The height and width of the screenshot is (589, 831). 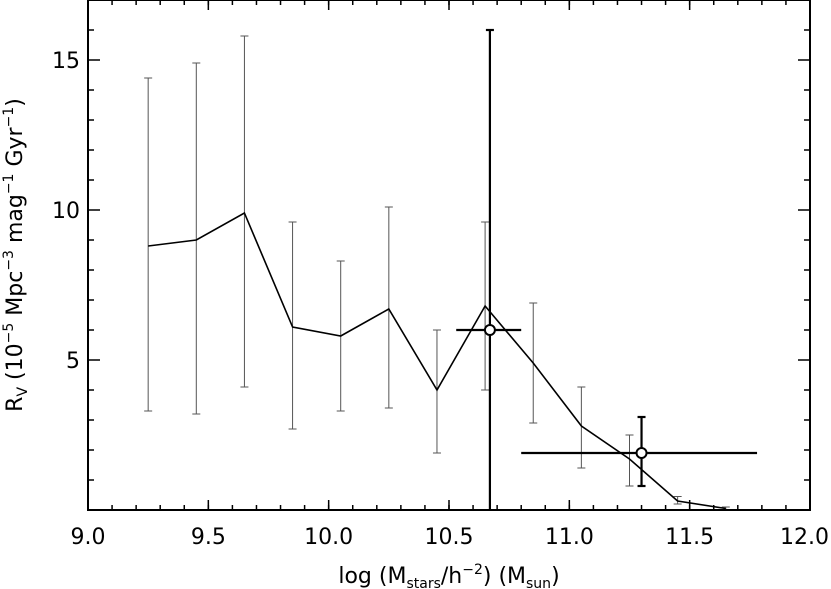 I want to click on y-axis-title: RV (10−5 Mpc−3 mag−1 Gyr−1), so click(x=16, y=255).